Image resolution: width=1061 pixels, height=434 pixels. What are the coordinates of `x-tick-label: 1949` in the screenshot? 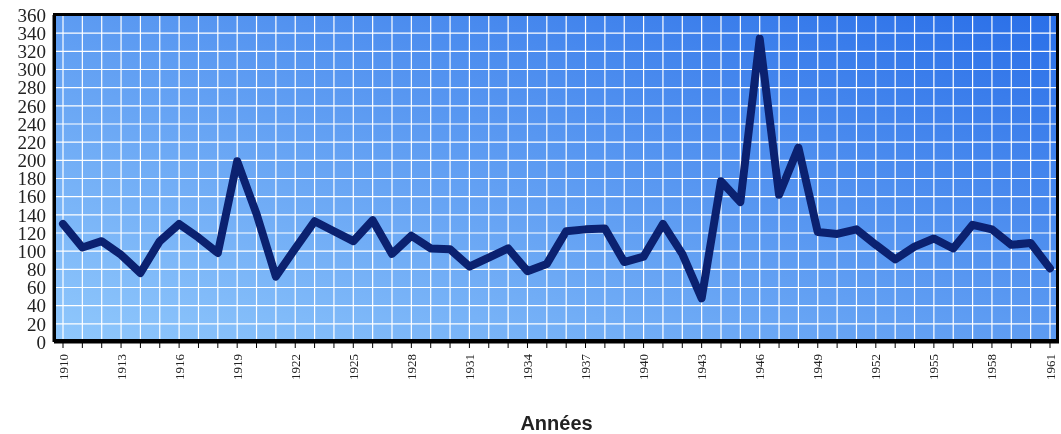 It's located at (818, 367).